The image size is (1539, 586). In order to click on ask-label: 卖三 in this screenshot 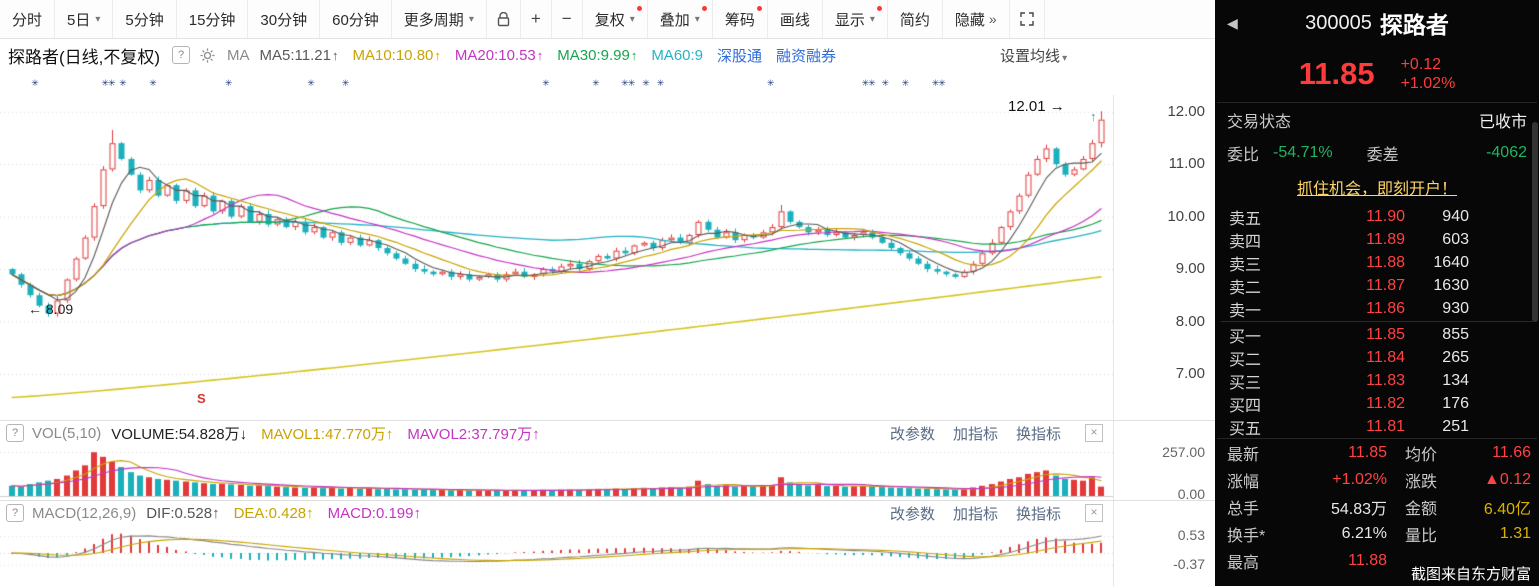, I will do `click(1245, 265)`.